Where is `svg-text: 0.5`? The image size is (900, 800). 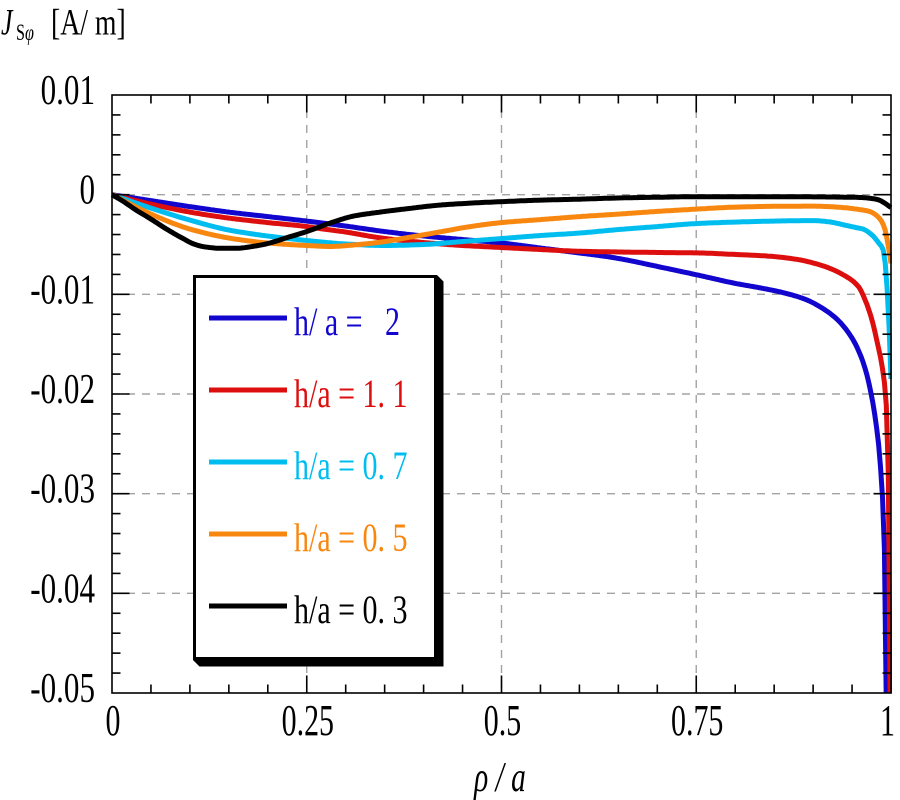 svg-text: 0.5 is located at coordinates (502, 720).